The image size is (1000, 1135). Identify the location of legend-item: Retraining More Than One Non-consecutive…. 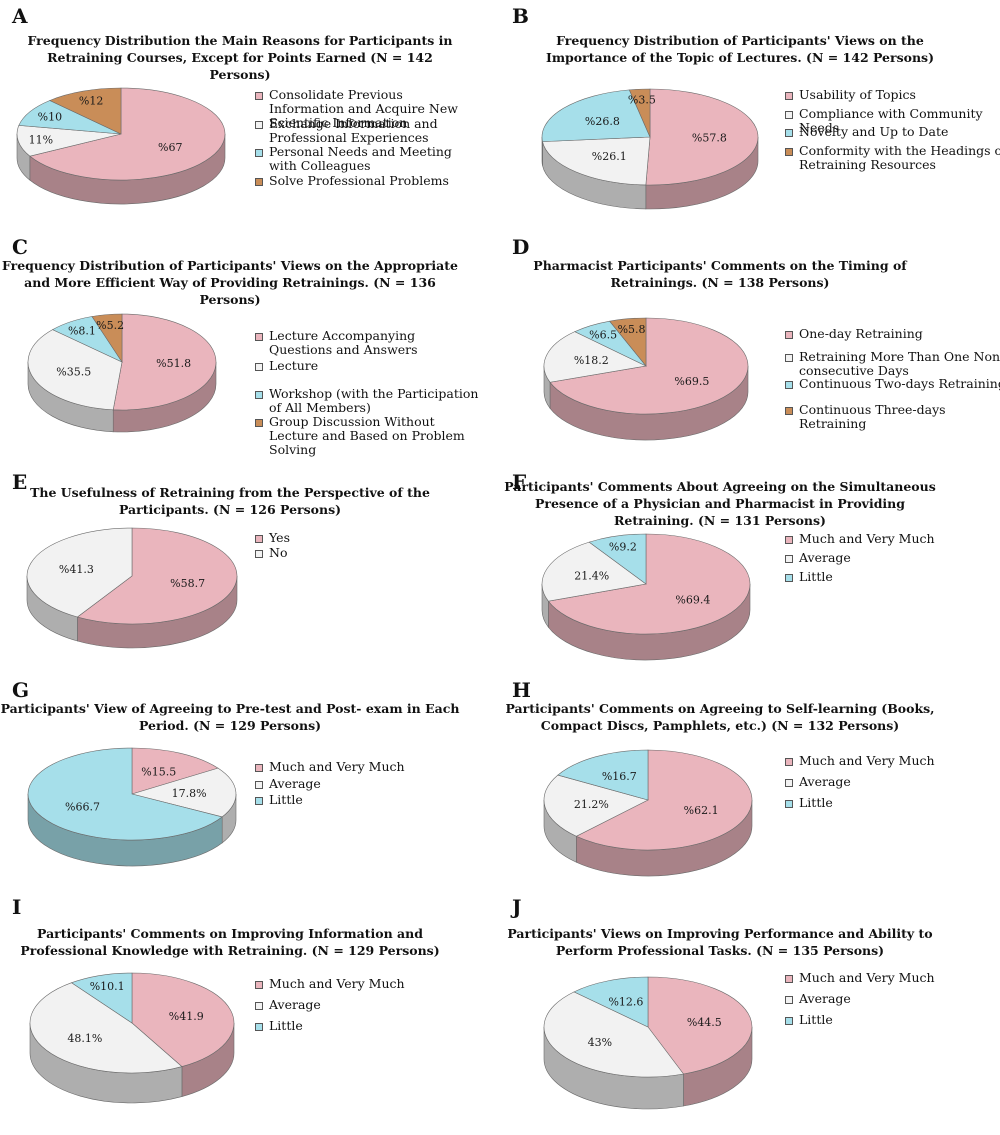
(892, 364).